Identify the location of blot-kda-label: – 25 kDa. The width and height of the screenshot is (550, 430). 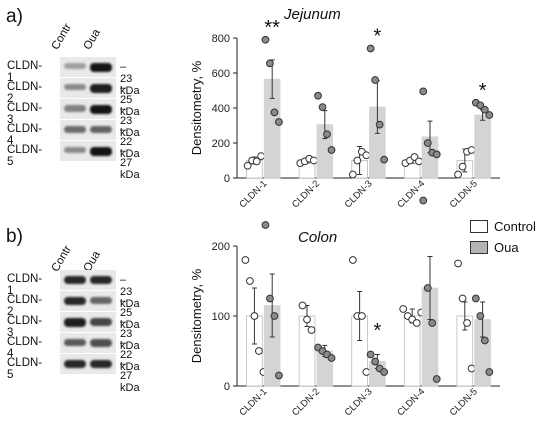
(130, 313).